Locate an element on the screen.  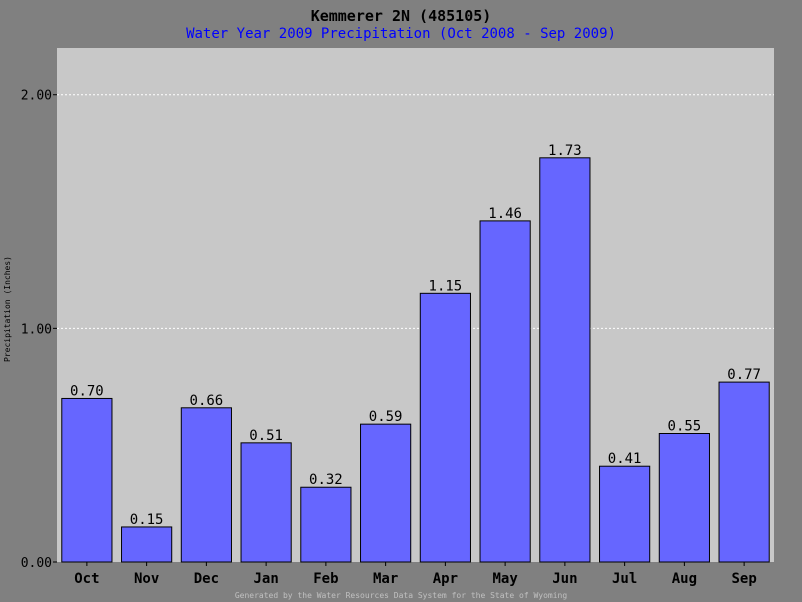
value-label: 1.46 is located at coordinates (505, 214).